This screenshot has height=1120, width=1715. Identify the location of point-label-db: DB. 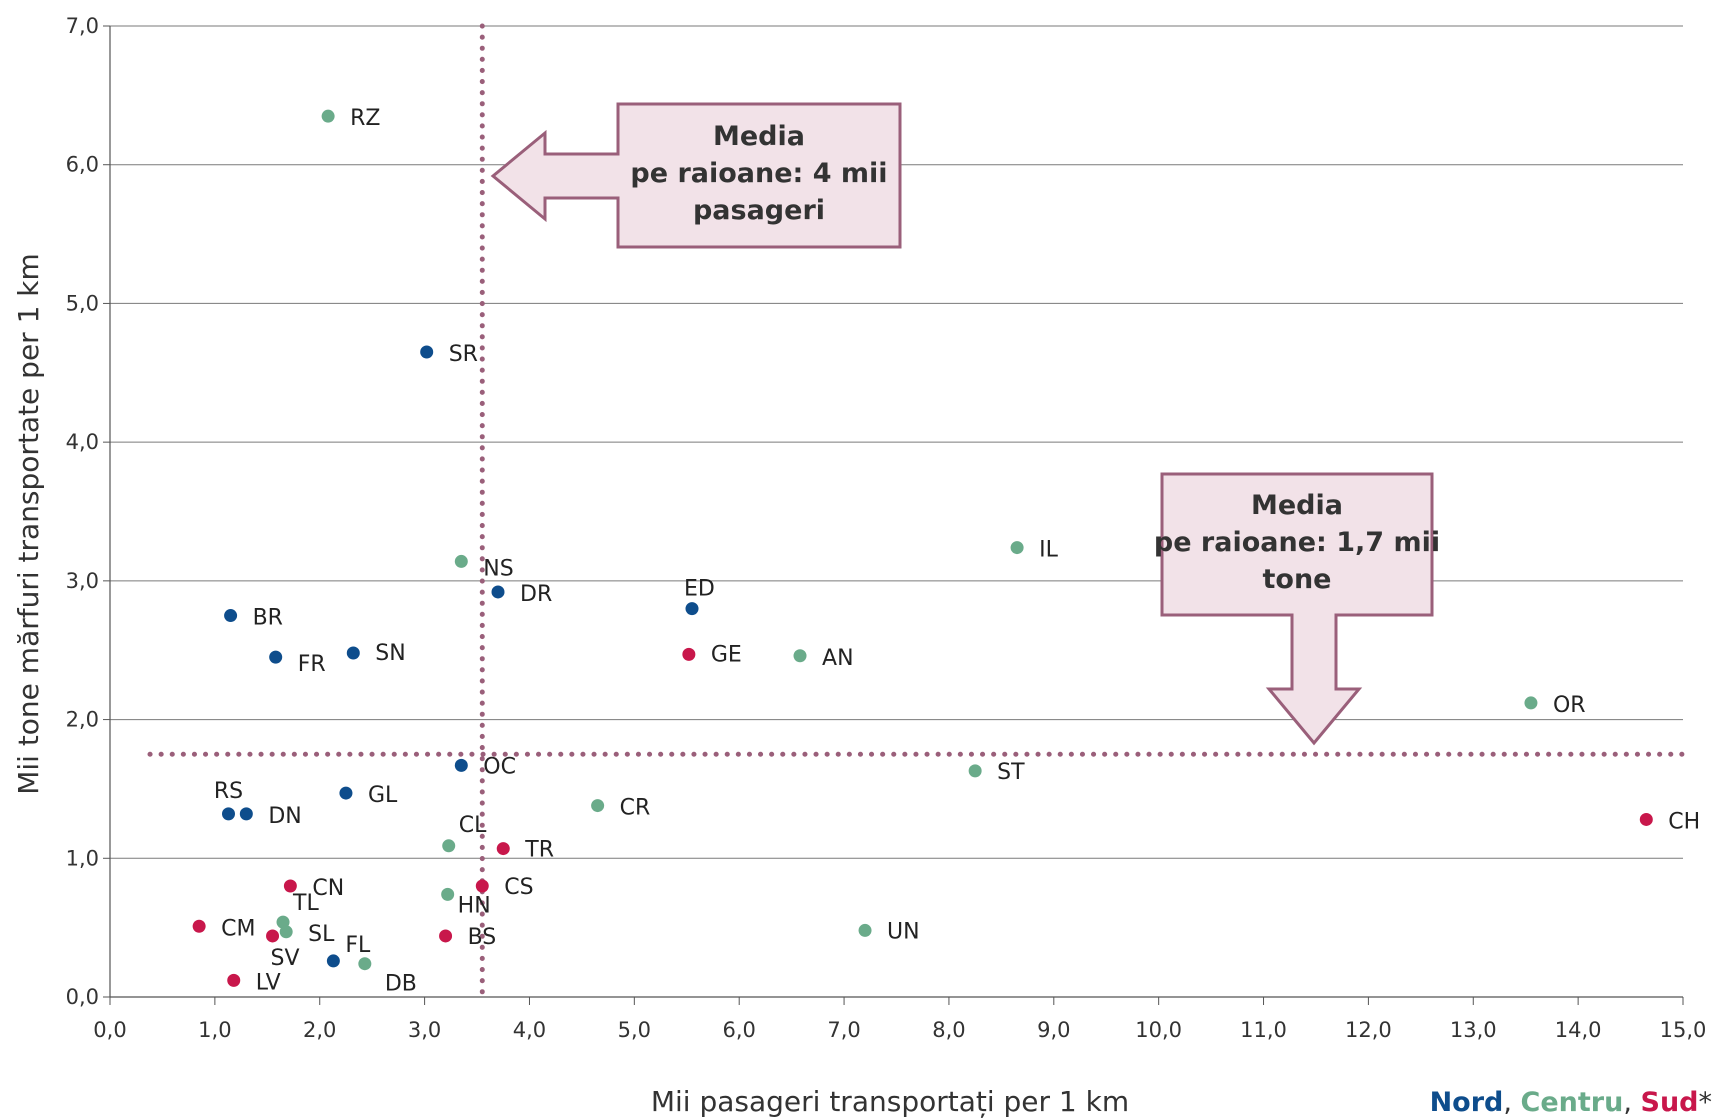
(401, 984).